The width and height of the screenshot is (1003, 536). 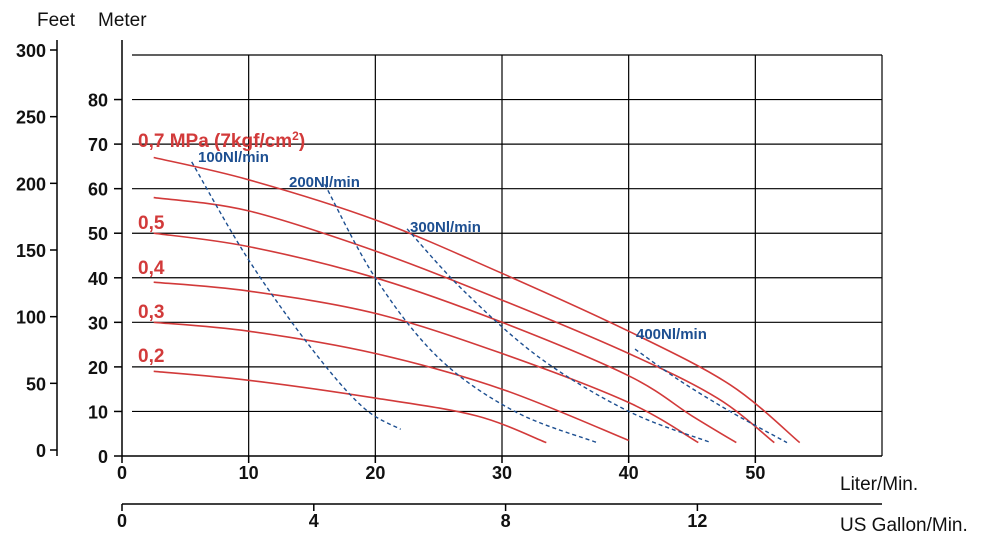 I want to click on pressure-label: 0,5, so click(x=151, y=223).